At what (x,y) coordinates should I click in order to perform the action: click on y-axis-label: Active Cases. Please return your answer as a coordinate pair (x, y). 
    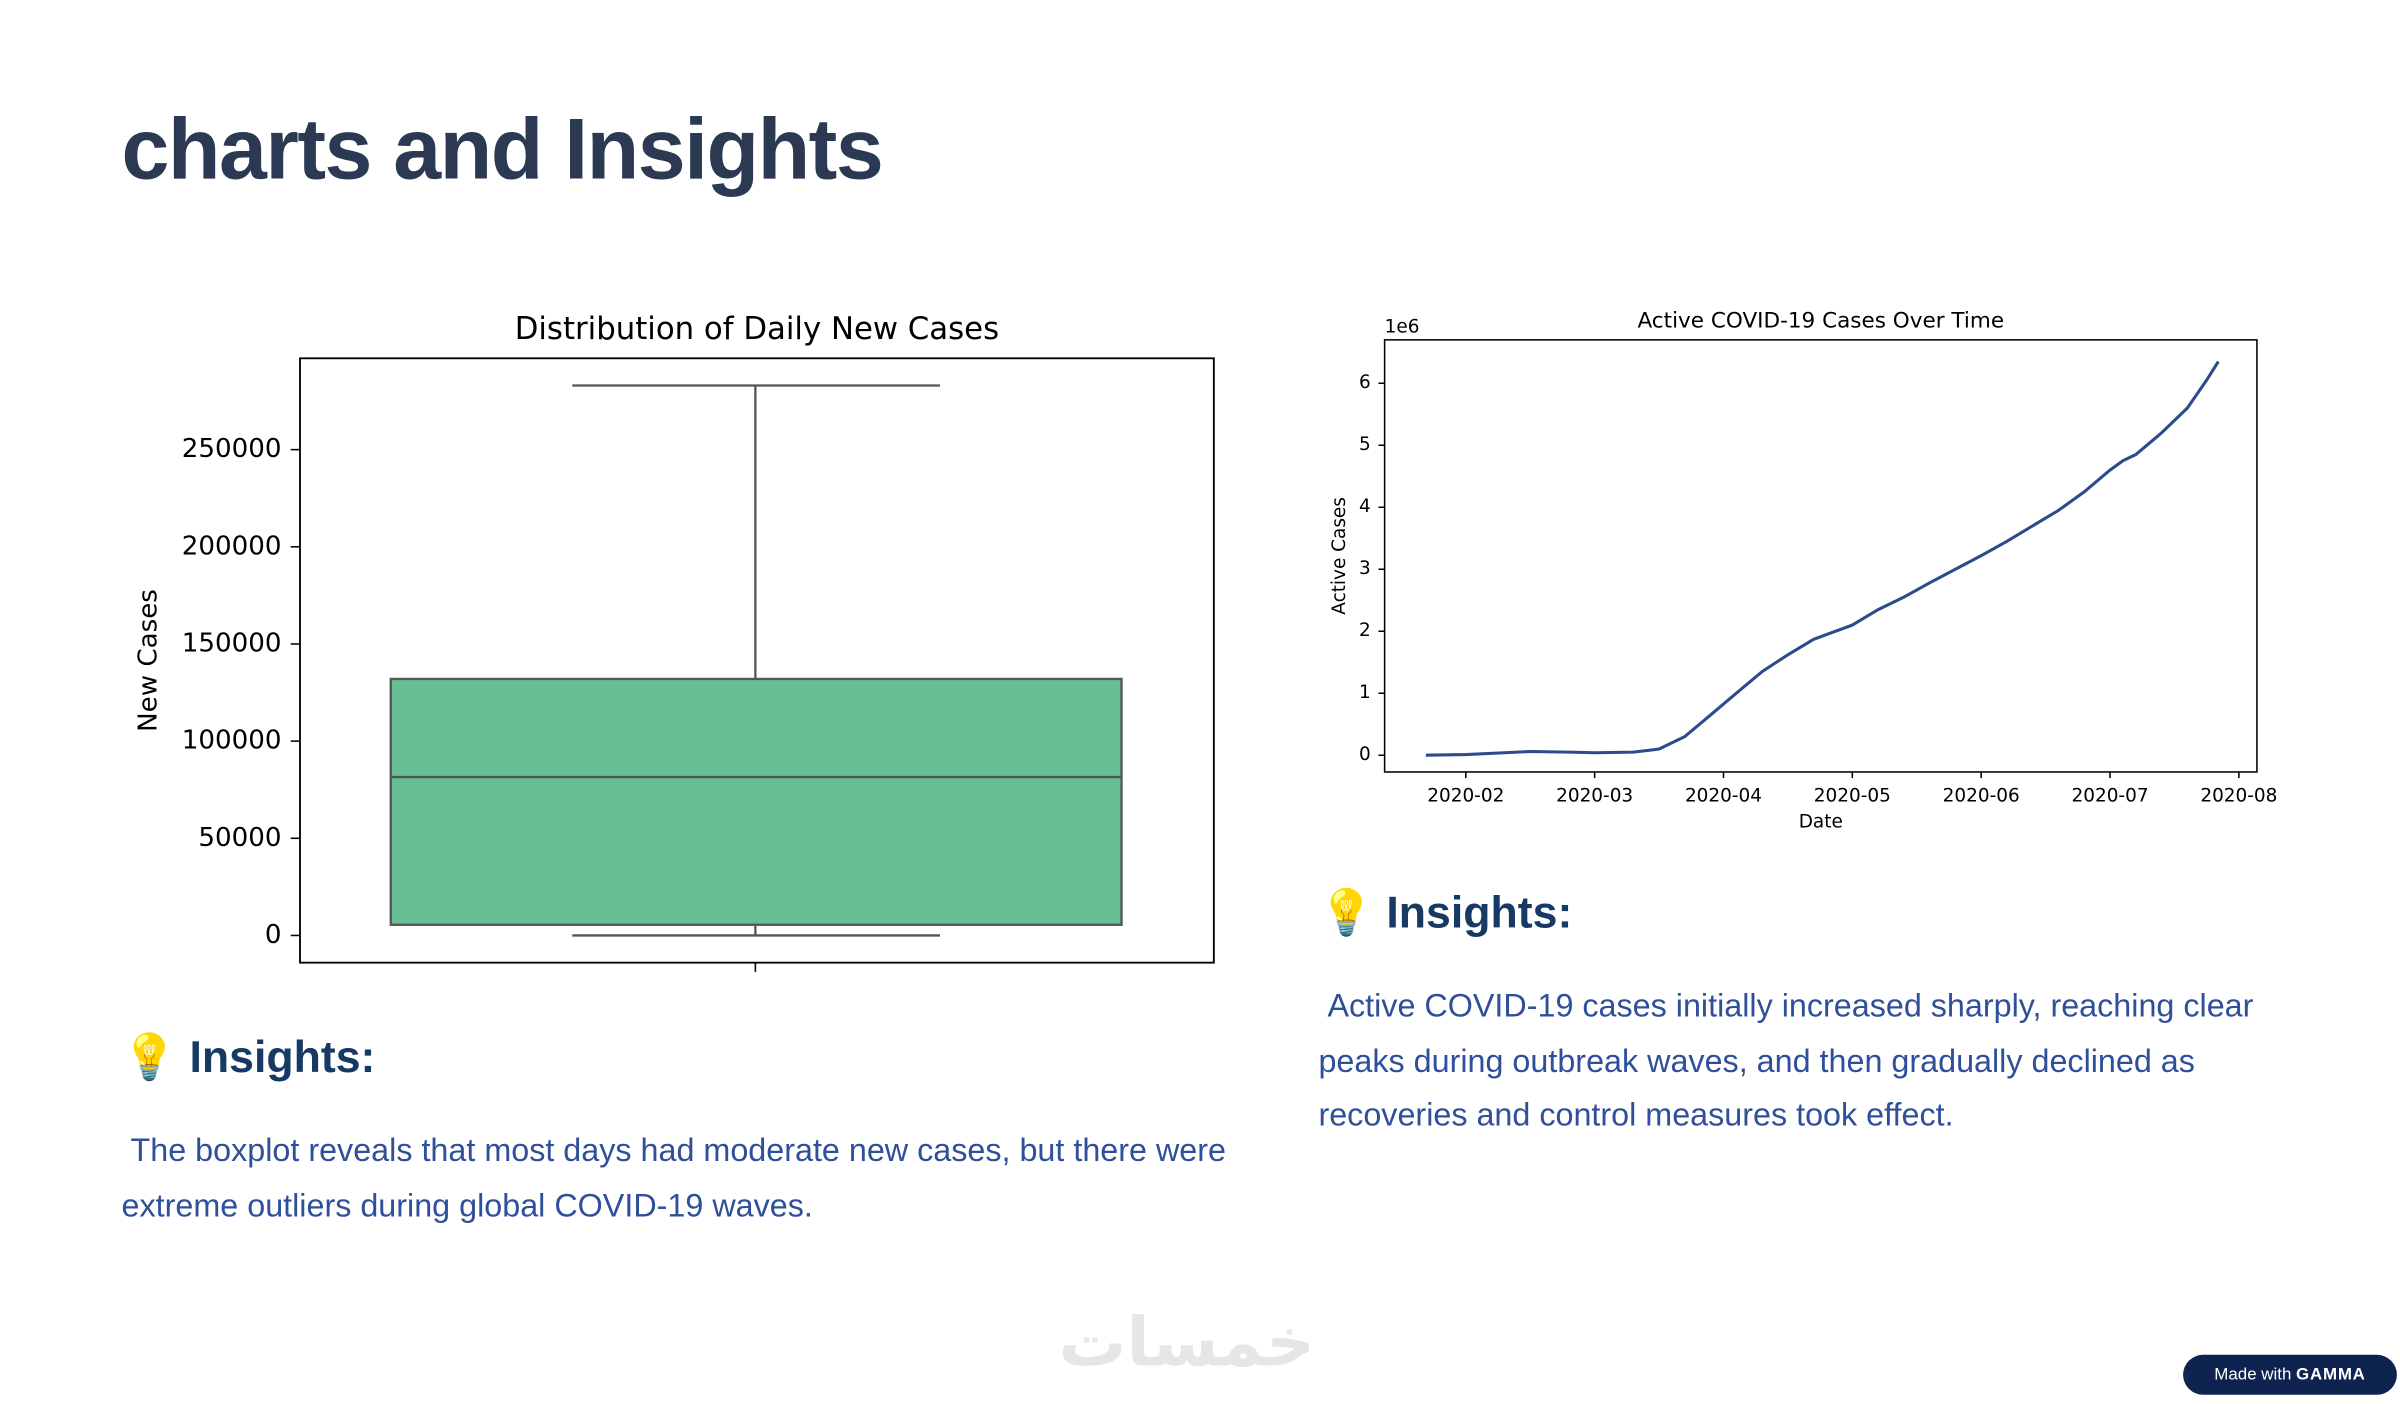
    Looking at the image, I should click on (1339, 556).